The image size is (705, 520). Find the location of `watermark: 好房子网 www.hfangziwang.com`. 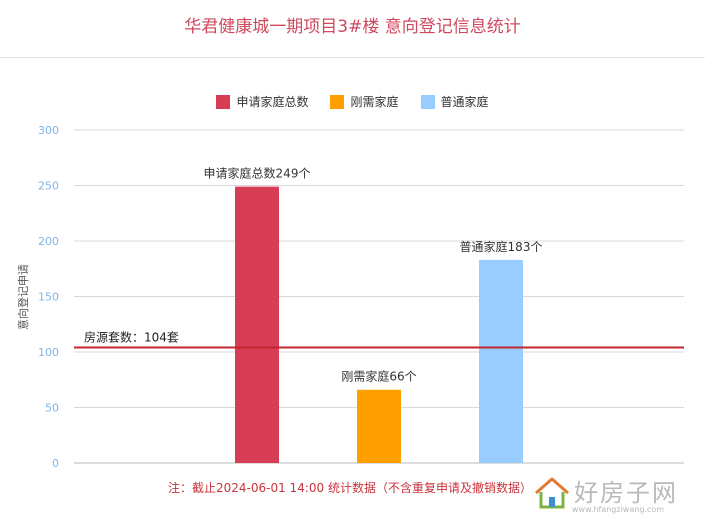

watermark: 好房子网 www.hfangziwang.com is located at coordinates (616, 495).